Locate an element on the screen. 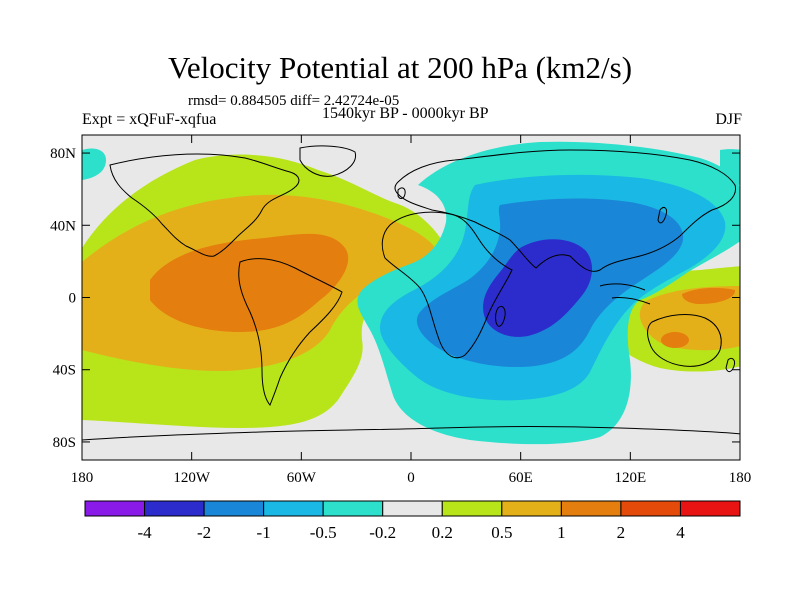 This screenshot has width=800, height=600. colorbar-boxes is located at coordinates (412, 508).